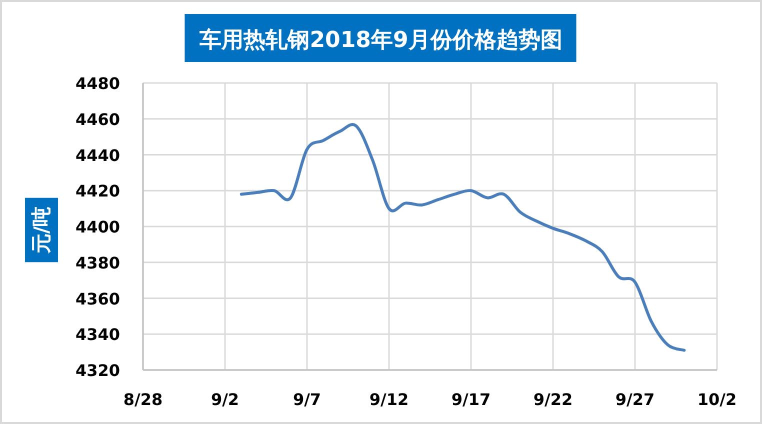 This screenshot has height=424, width=762. I want to click on x-tick-label: 9/27, so click(635, 399).